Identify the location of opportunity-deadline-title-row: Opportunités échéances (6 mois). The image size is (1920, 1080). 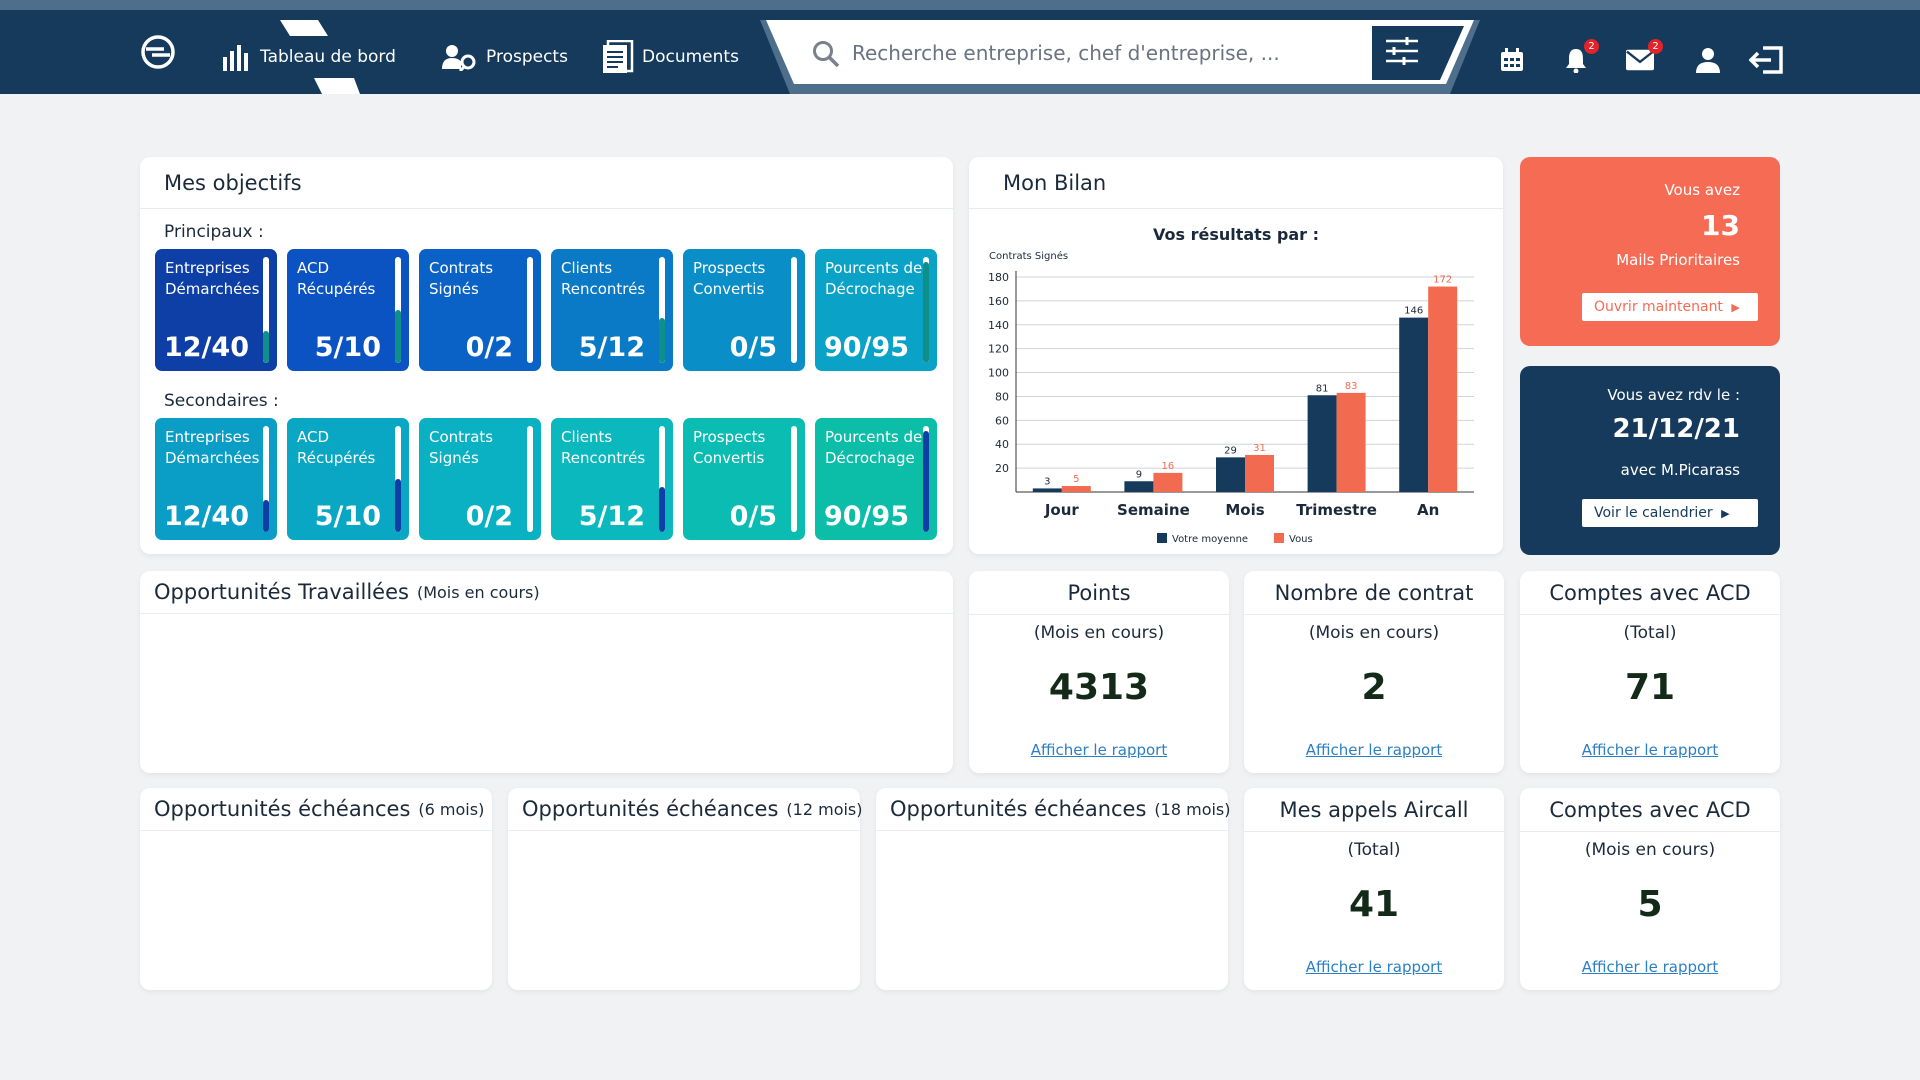
(319, 809).